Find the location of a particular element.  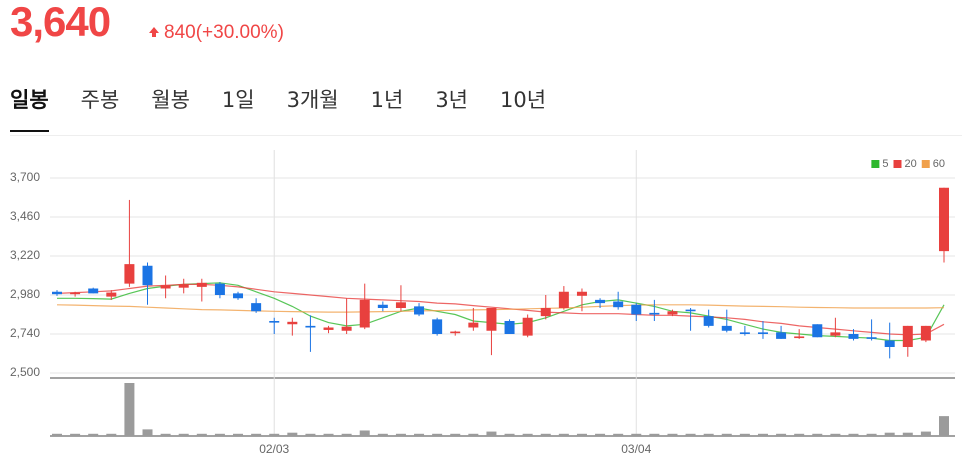

period-tab: 3년 is located at coordinates (451, 100).